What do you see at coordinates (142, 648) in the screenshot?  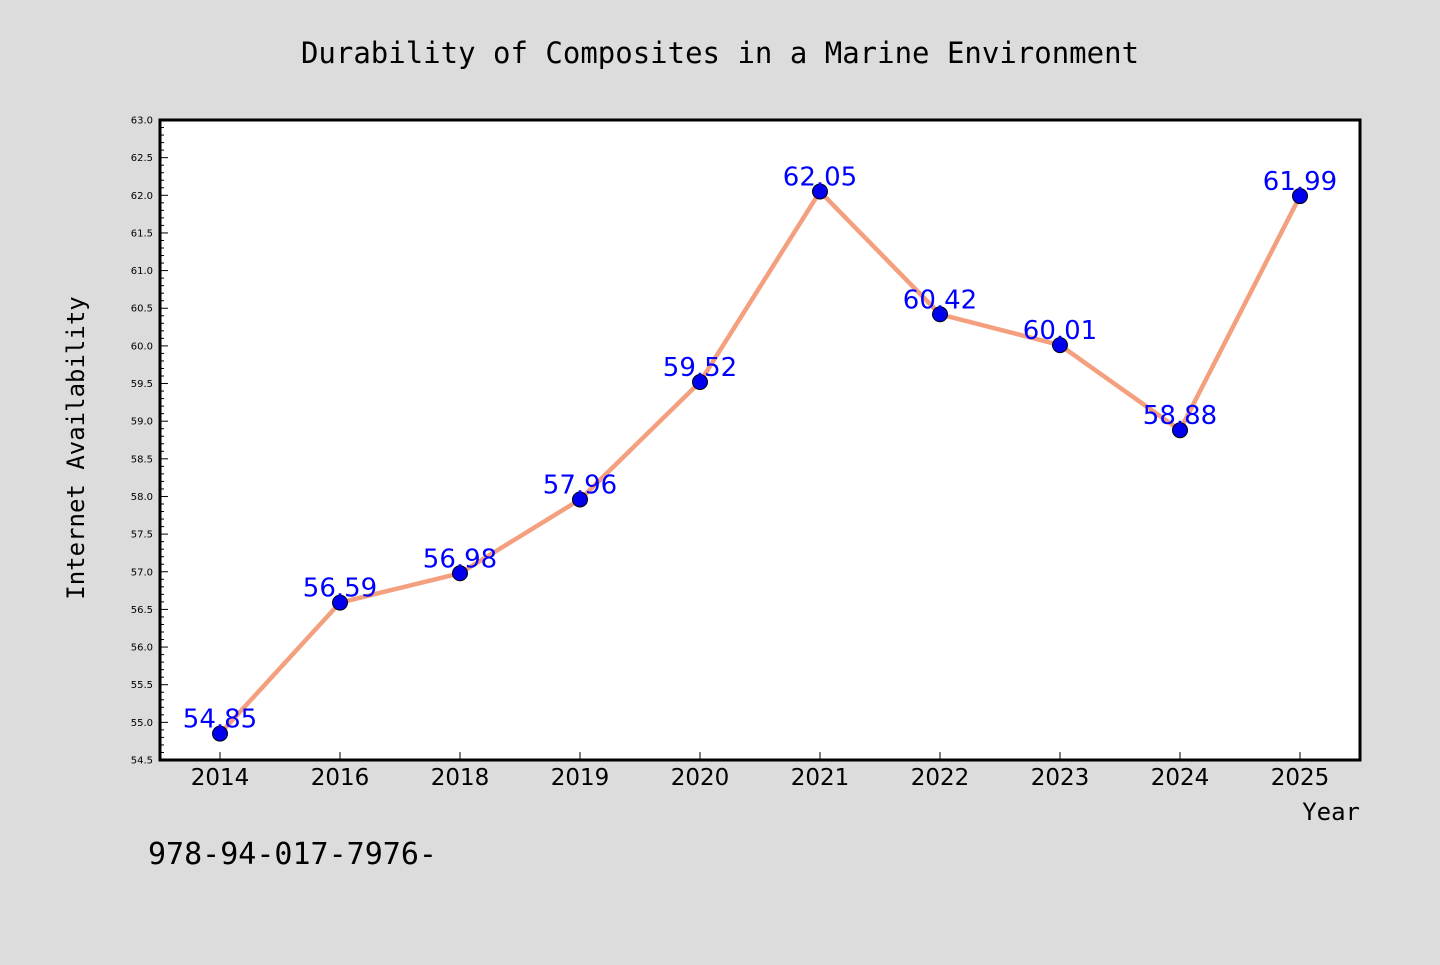 I see `y-tick-label: 56.0` at bounding box center [142, 648].